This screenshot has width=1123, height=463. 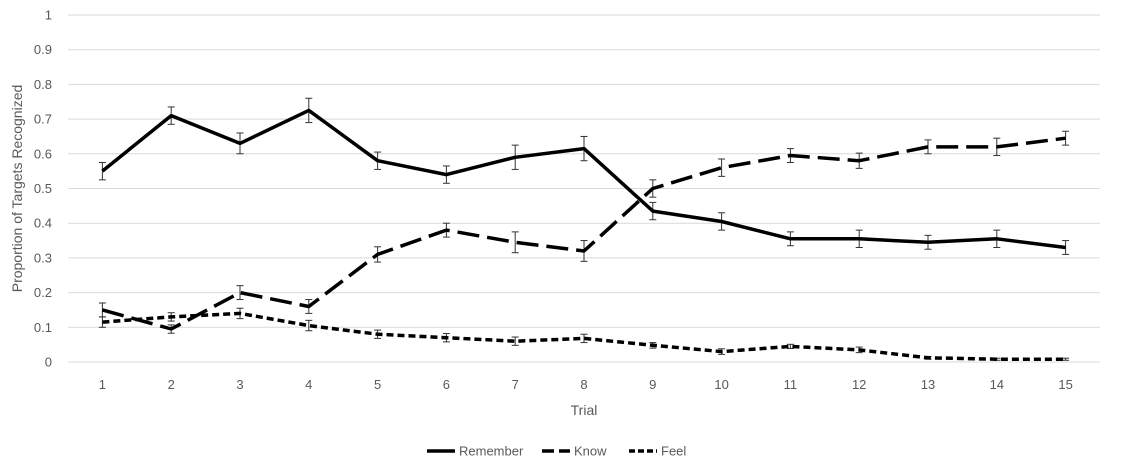 What do you see at coordinates (43, 153) in the screenshot?
I see `y-tick-label: 0.6` at bounding box center [43, 153].